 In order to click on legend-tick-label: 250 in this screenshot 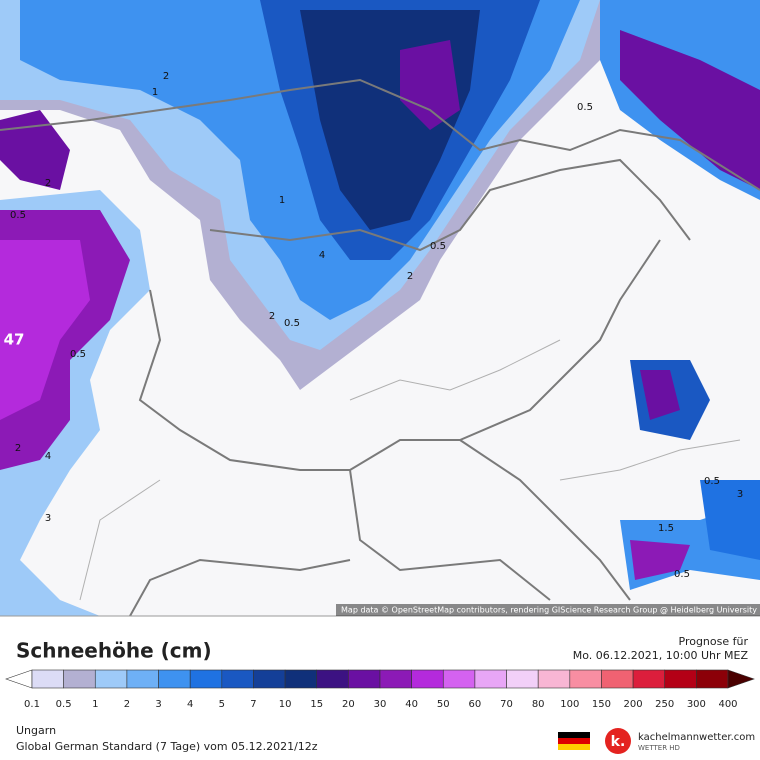, I will do `click(664, 704)`.